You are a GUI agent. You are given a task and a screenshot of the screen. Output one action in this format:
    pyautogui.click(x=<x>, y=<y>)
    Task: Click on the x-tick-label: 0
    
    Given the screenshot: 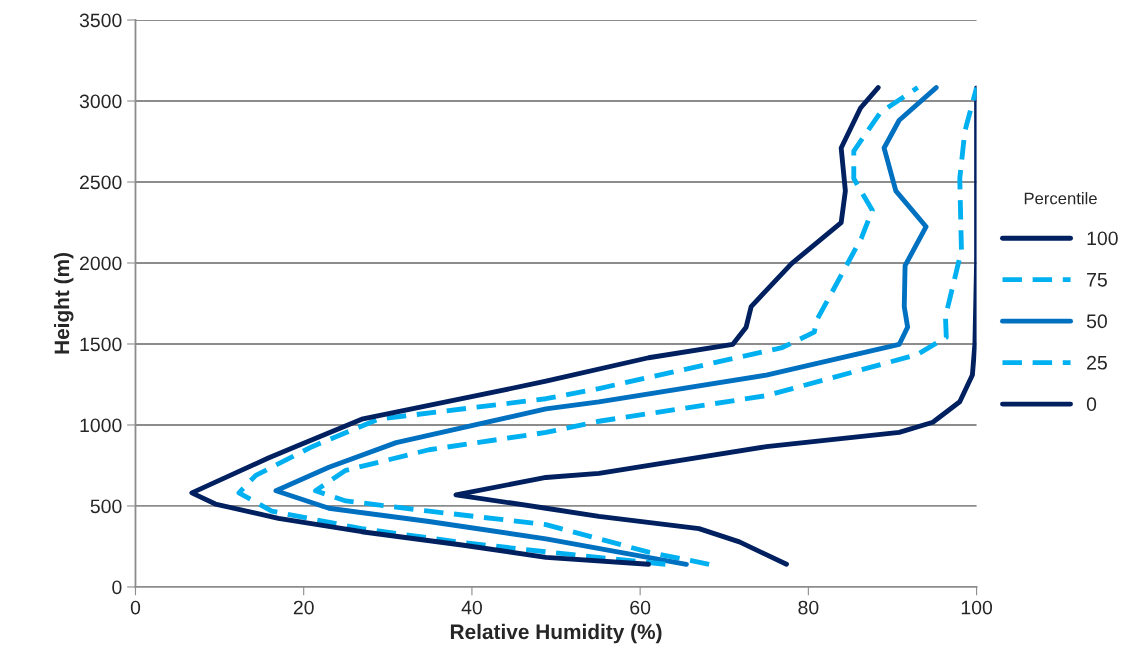 What is the action you would take?
    pyautogui.click(x=135, y=607)
    